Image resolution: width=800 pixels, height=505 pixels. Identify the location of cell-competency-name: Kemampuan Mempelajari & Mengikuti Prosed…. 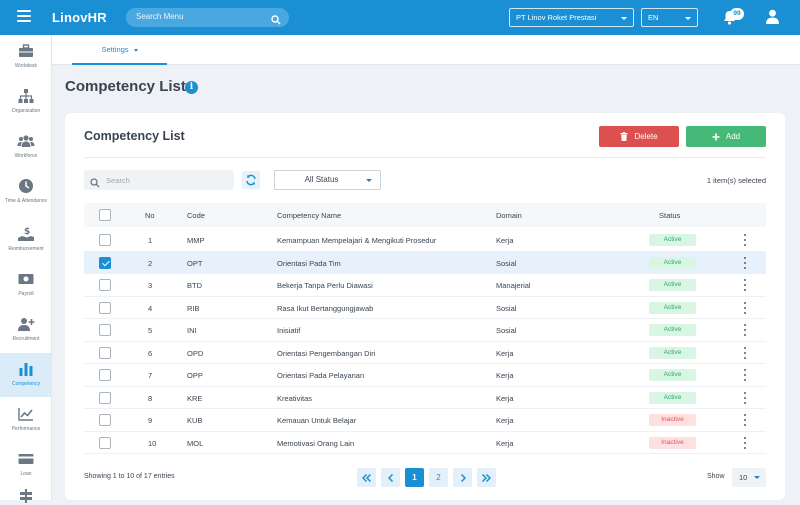
(357, 240).